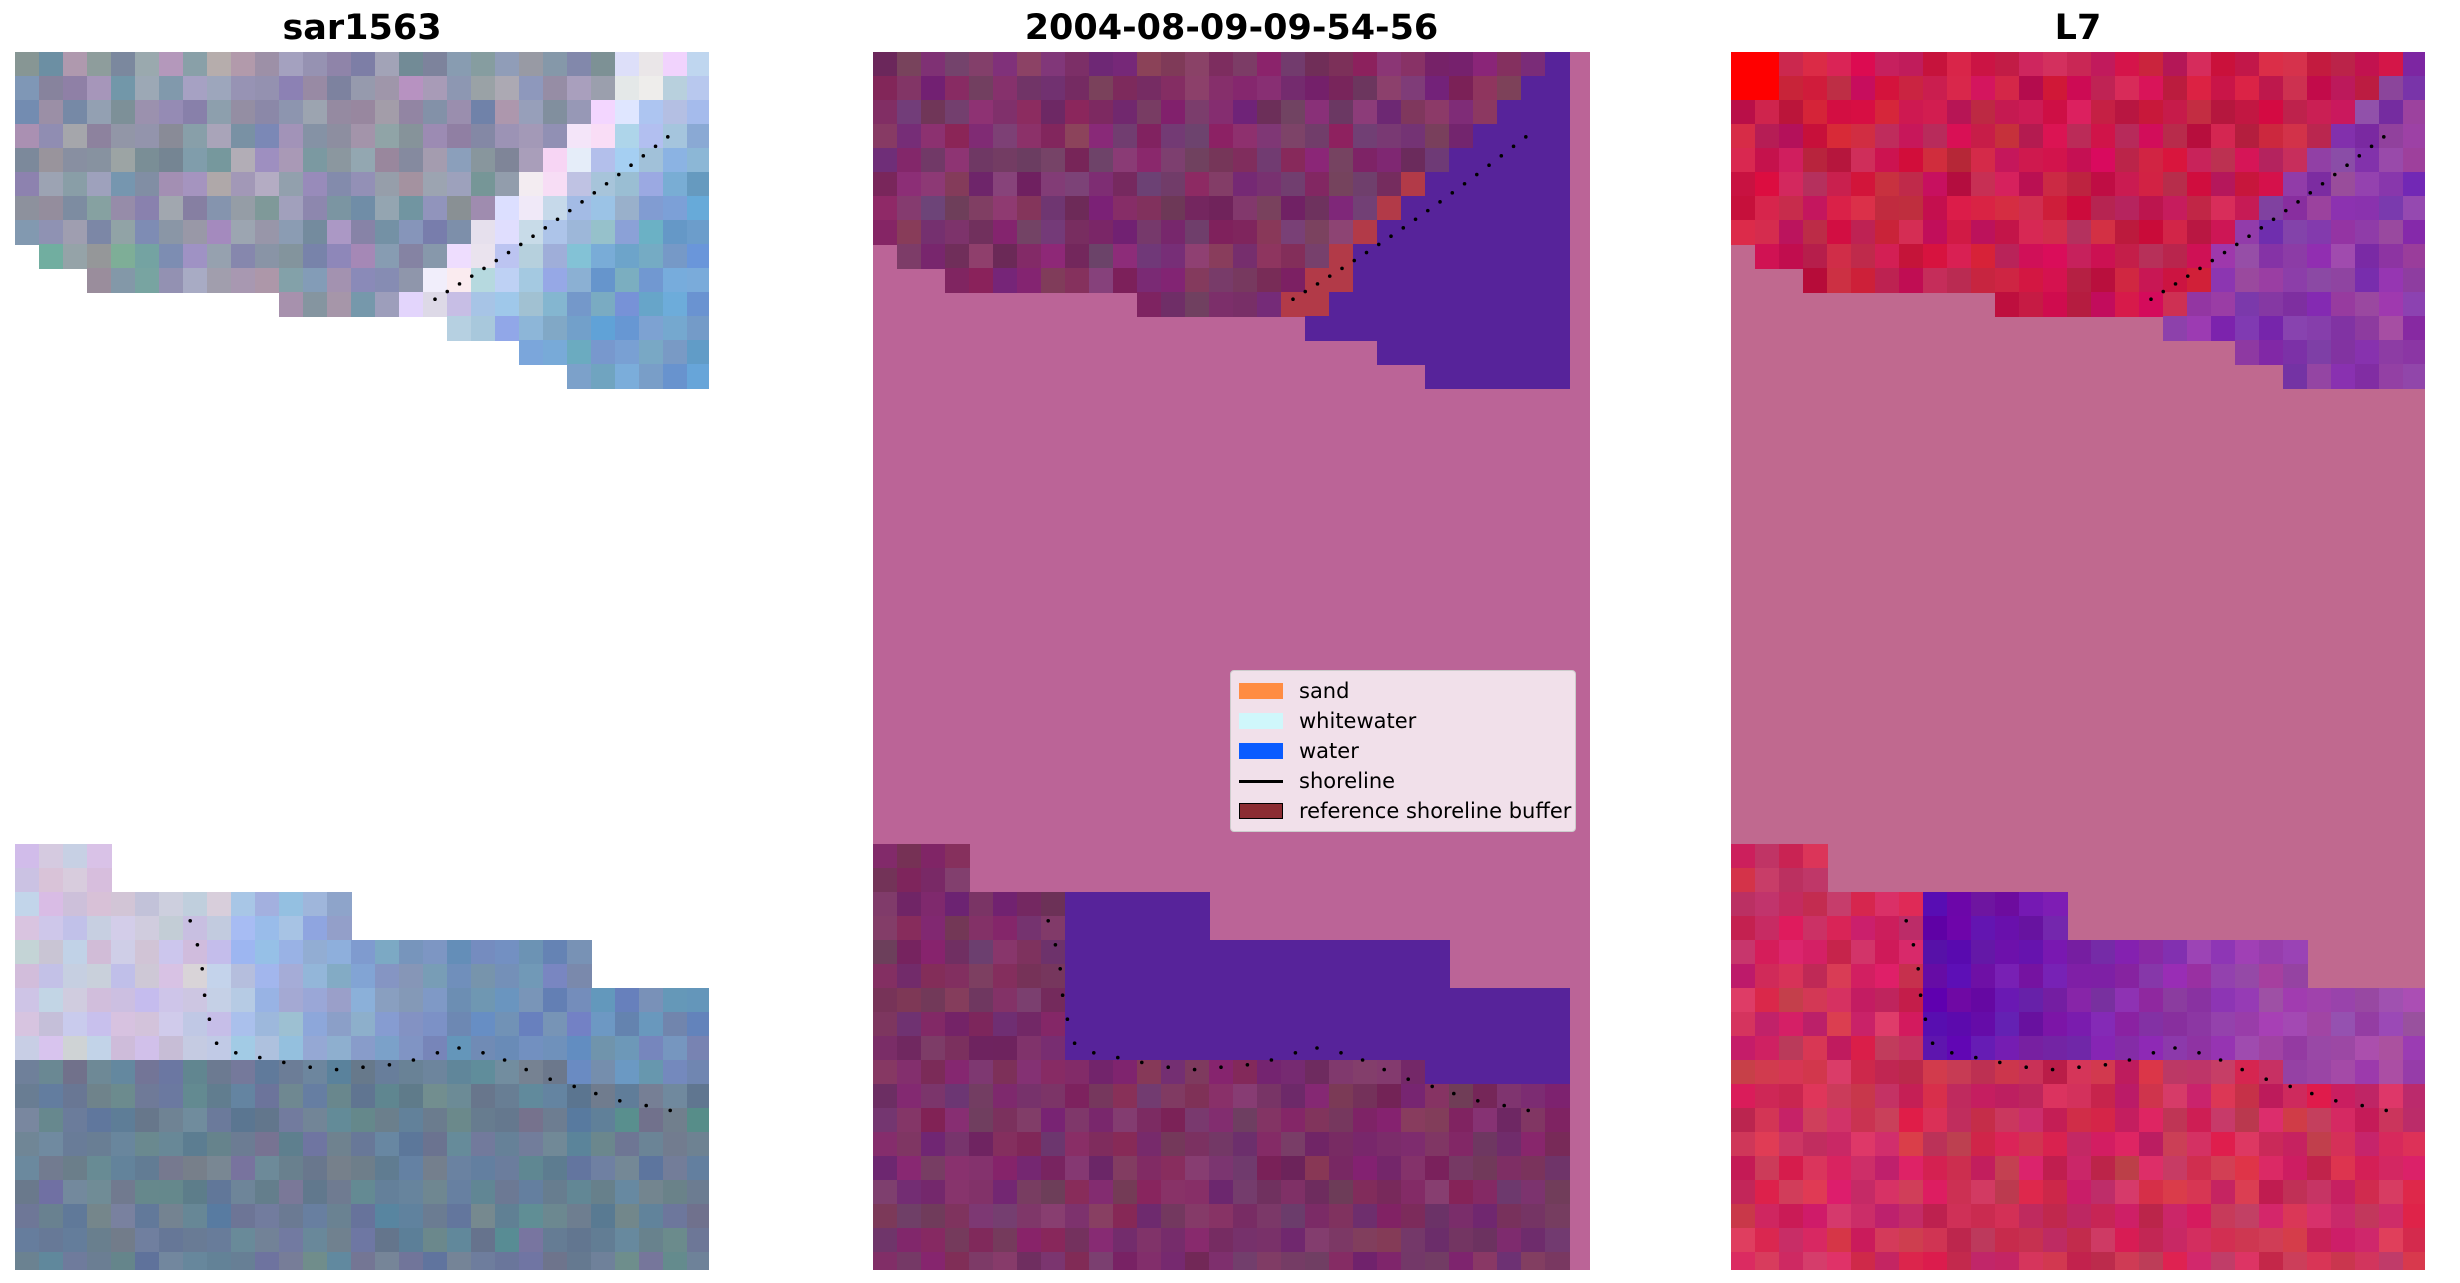 This screenshot has height=1283, width=2460. What do you see at coordinates (362, 28) in the screenshot?
I see `panel-title-rgb: sar1563` at bounding box center [362, 28].